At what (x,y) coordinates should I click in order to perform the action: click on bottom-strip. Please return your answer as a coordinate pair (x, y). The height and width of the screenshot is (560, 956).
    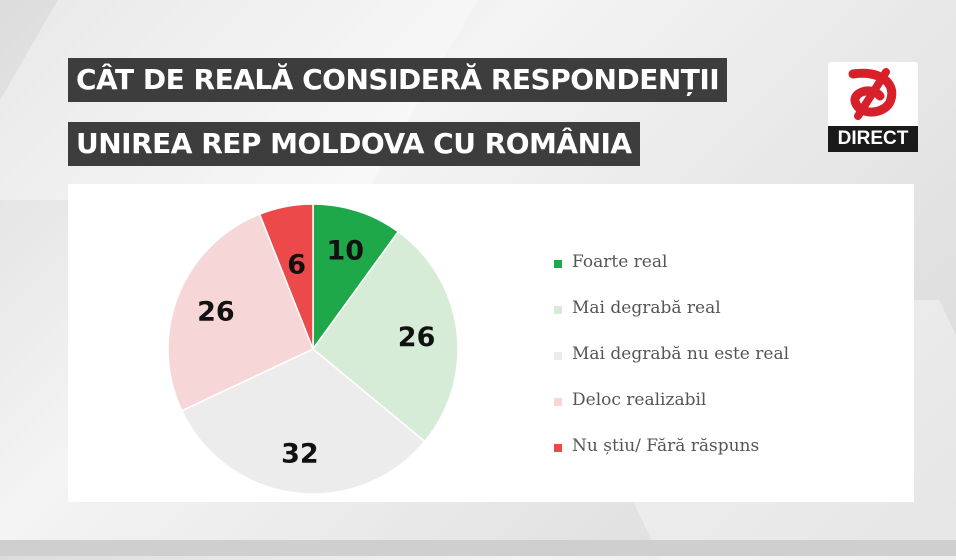
    Looking at the image, I should click on (478, 548).